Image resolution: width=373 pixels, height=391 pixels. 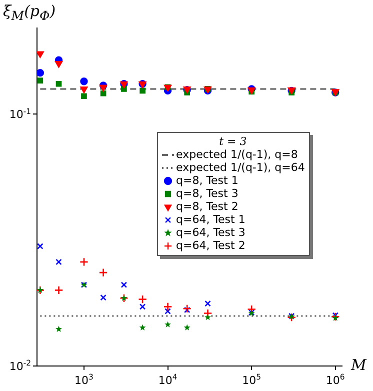 I want to click on legend-label: q=64, Test 2, so click(x=211, y=245).